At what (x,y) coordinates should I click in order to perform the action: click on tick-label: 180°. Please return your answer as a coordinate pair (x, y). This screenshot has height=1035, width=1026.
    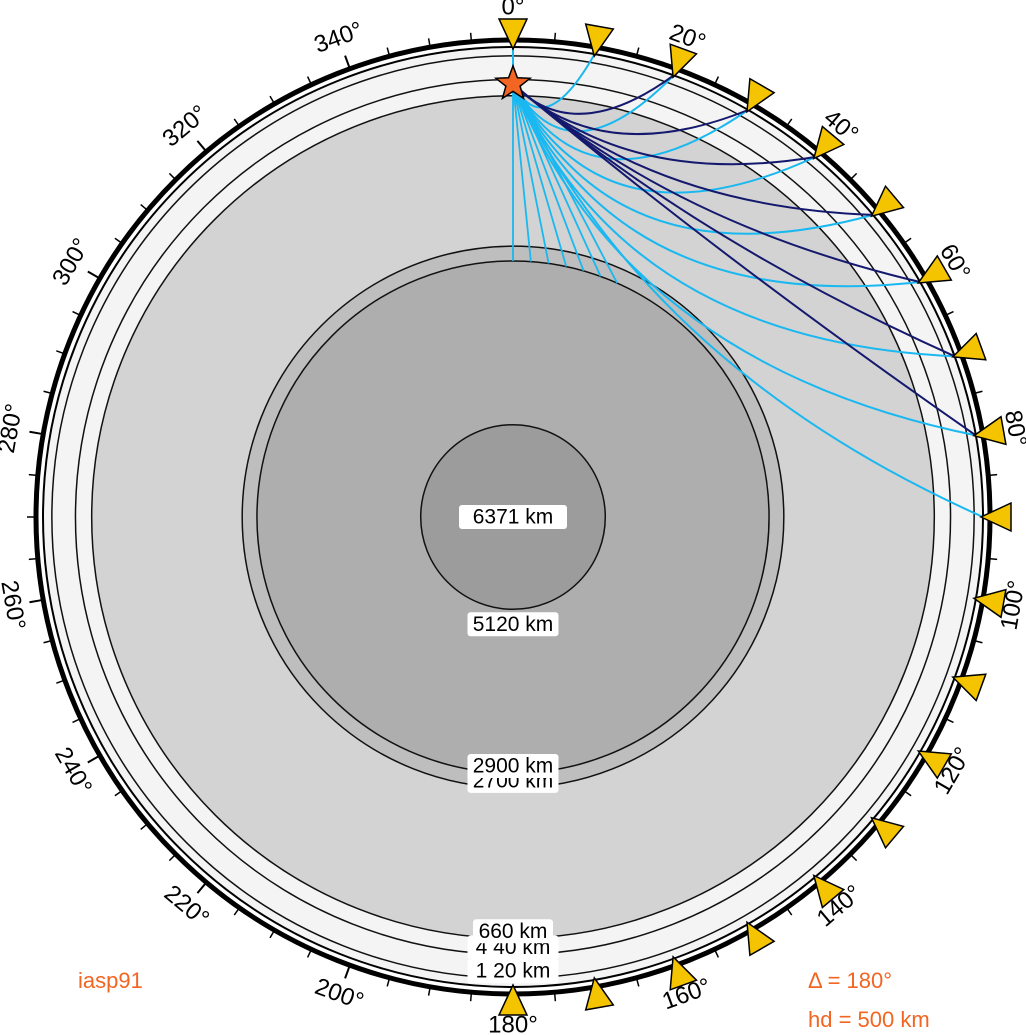
    Looking at the image, I should click on (513, 1023).